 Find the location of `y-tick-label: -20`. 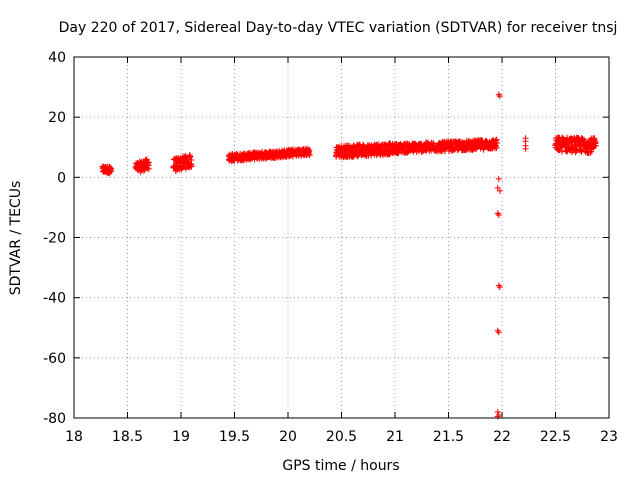

y-tick-label: -20 is located at coordinates (54, 239).